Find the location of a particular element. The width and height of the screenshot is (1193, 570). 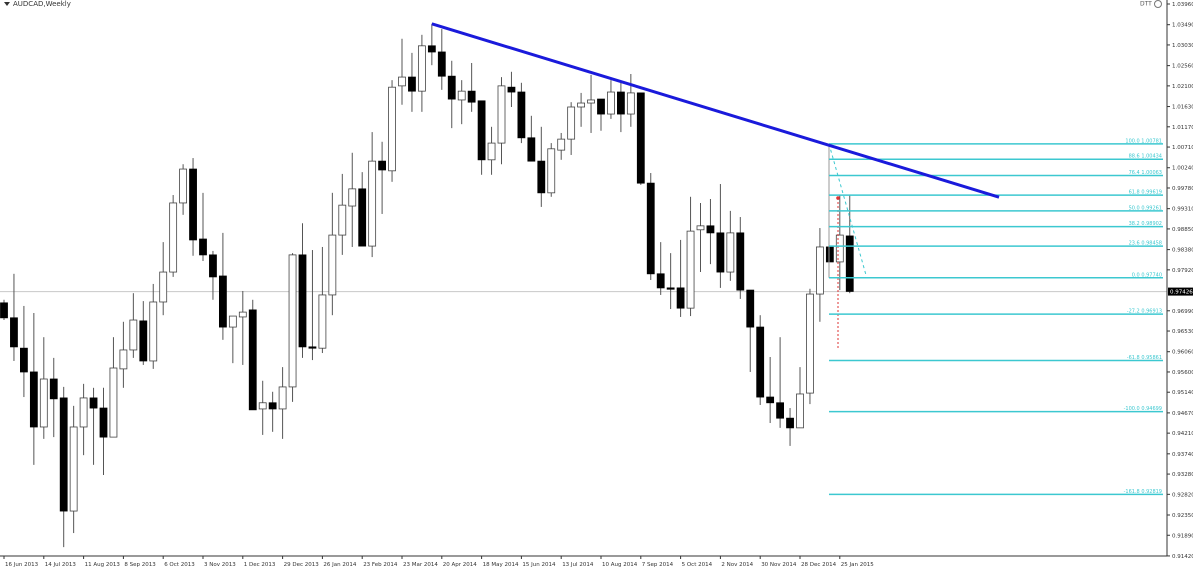

time-tick-label: 18 May 2014 is located at coordinates (501, 565).